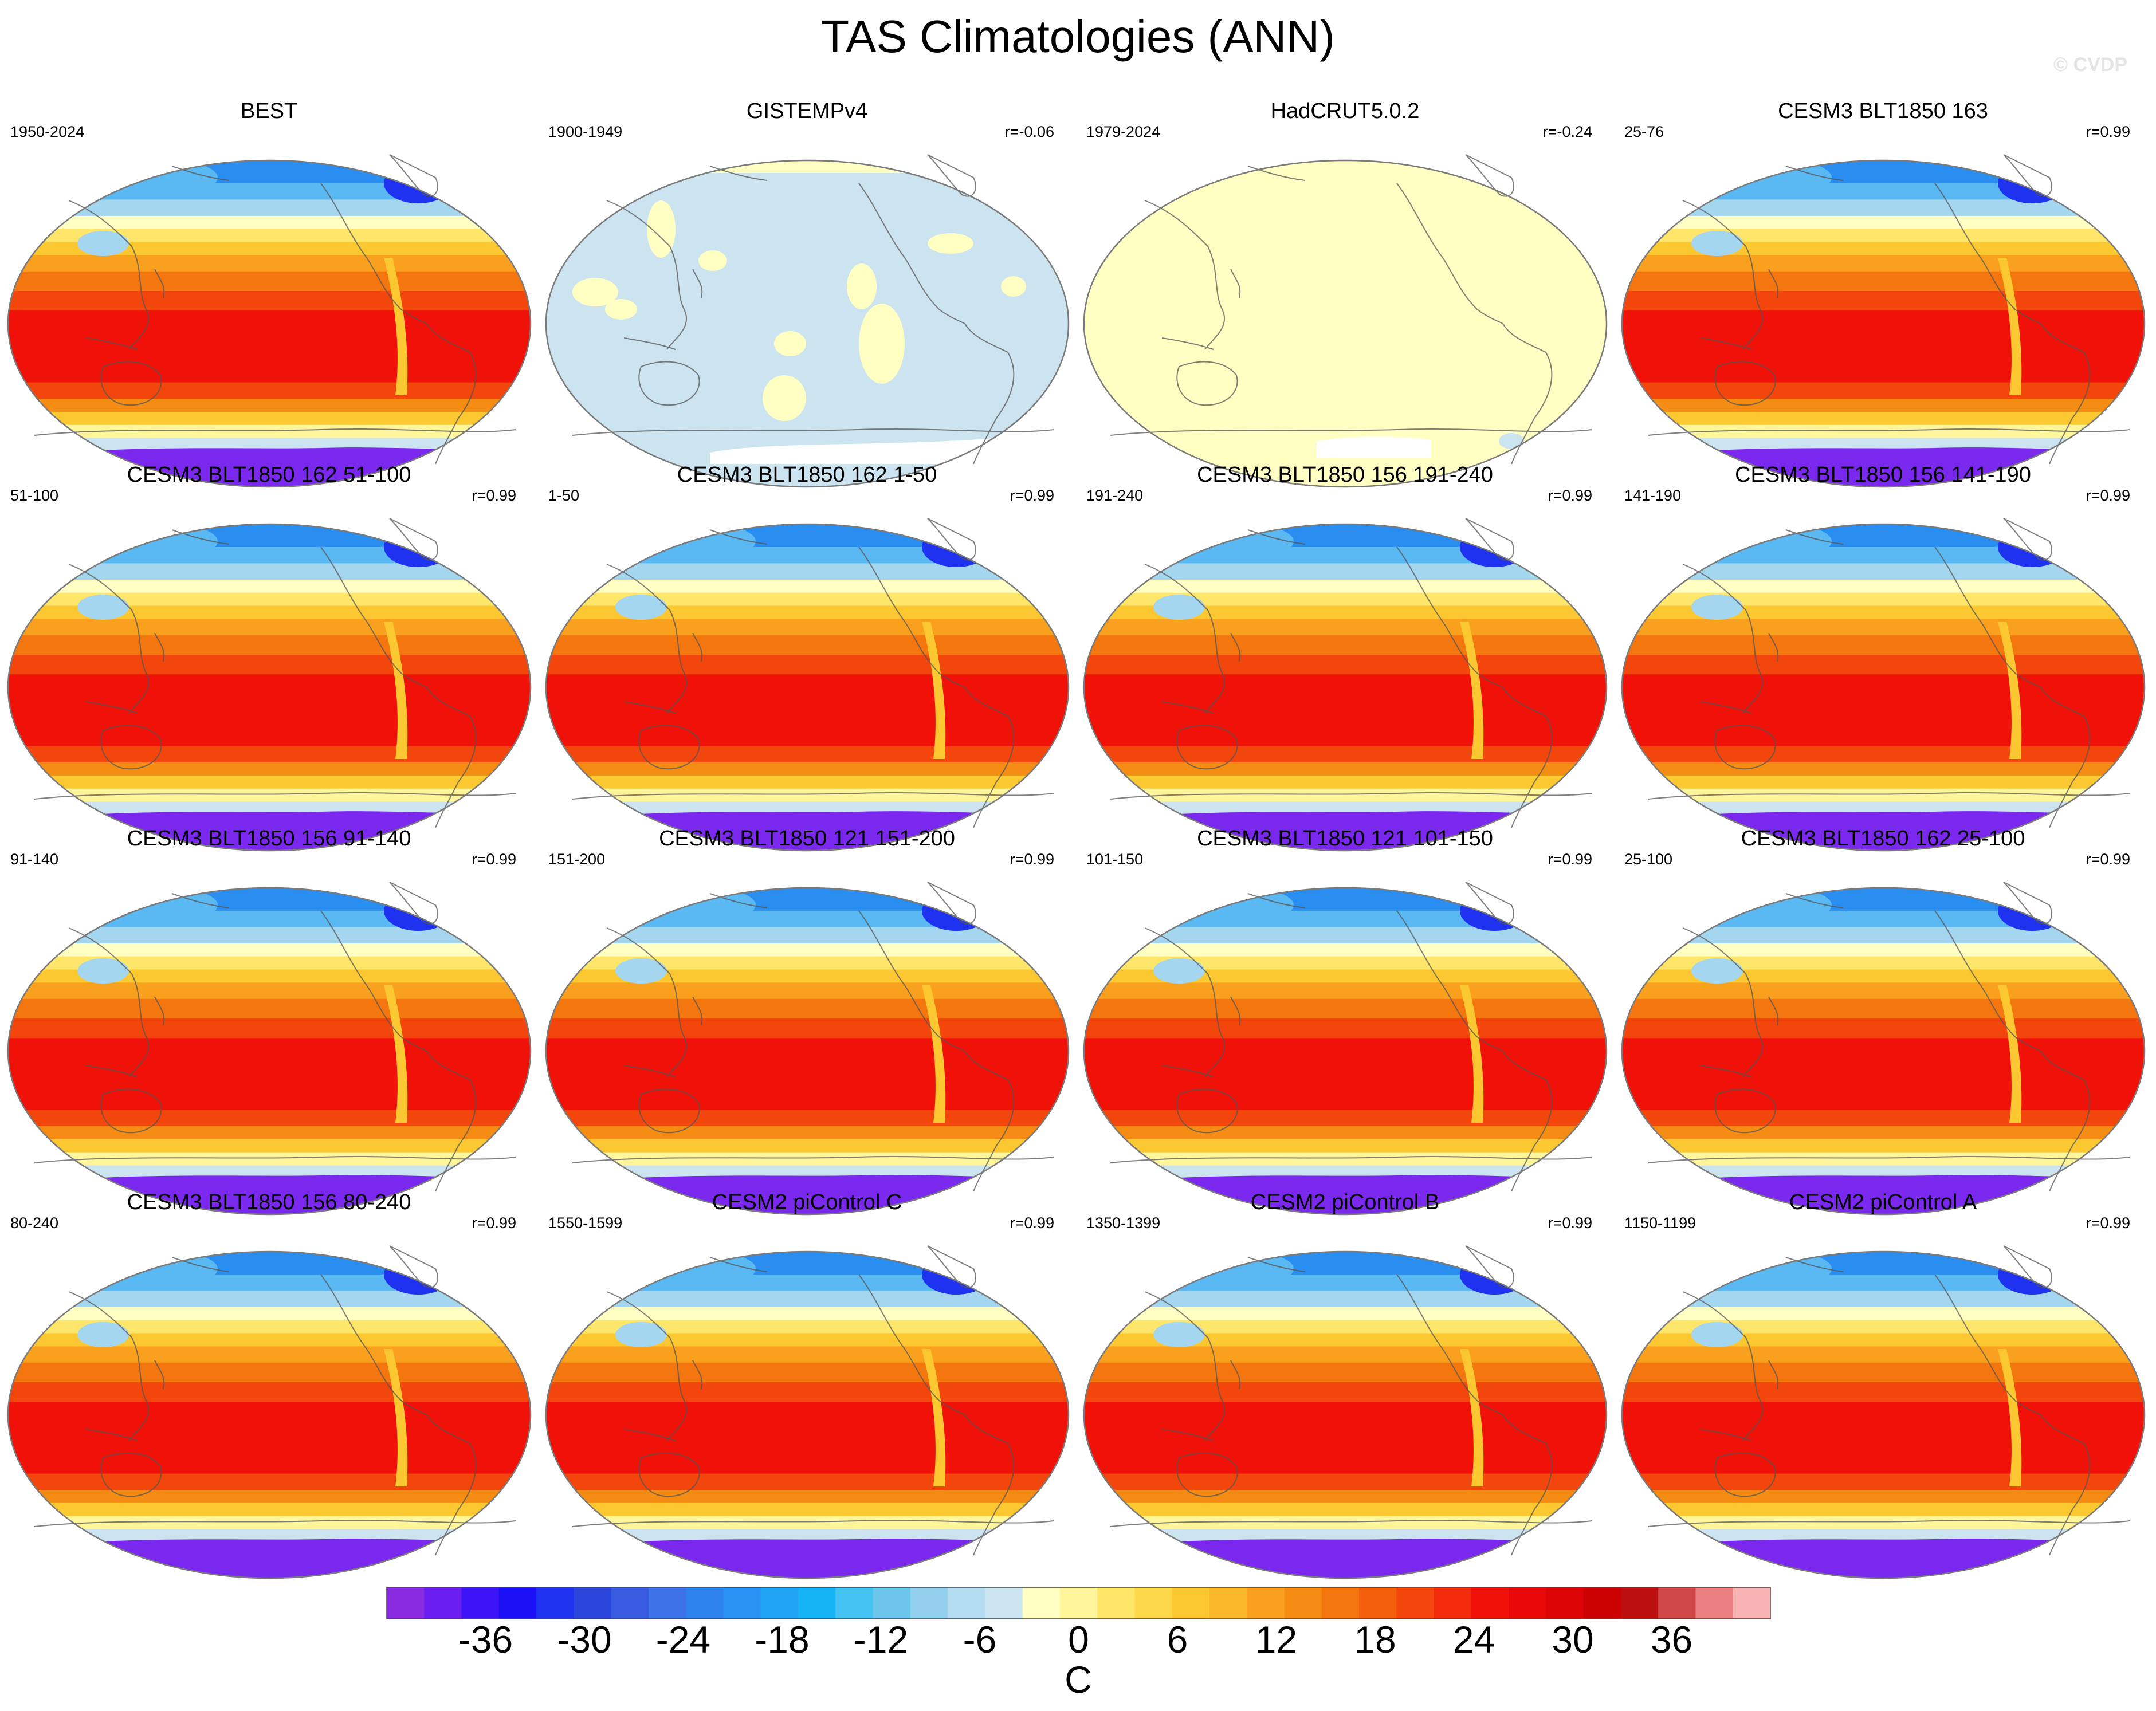 This screenshot has width=2156, height=1711. Describe the element at coordinates (1345, 1202) in the screenshot. I see `panel-title: CESM2 piControl B` at that location.